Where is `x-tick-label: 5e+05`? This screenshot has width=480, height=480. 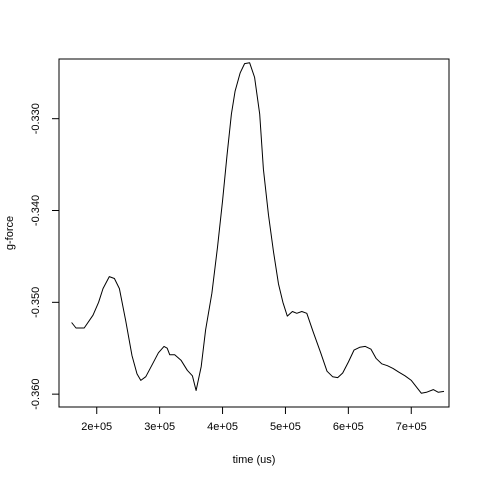 x-tick-label: 5e+05 is located at coordinates (285, 427).